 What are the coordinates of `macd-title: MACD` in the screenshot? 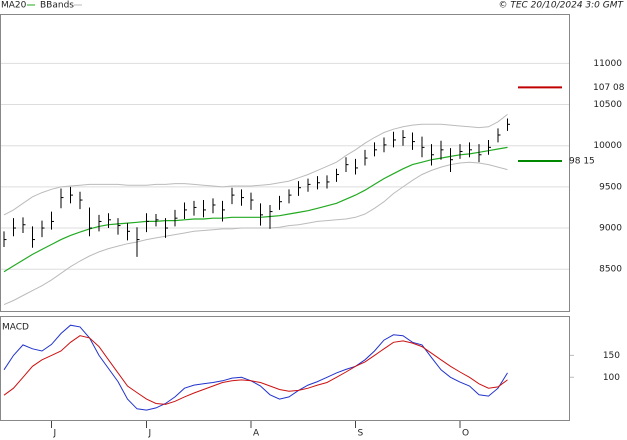 It's located at (15, 328).